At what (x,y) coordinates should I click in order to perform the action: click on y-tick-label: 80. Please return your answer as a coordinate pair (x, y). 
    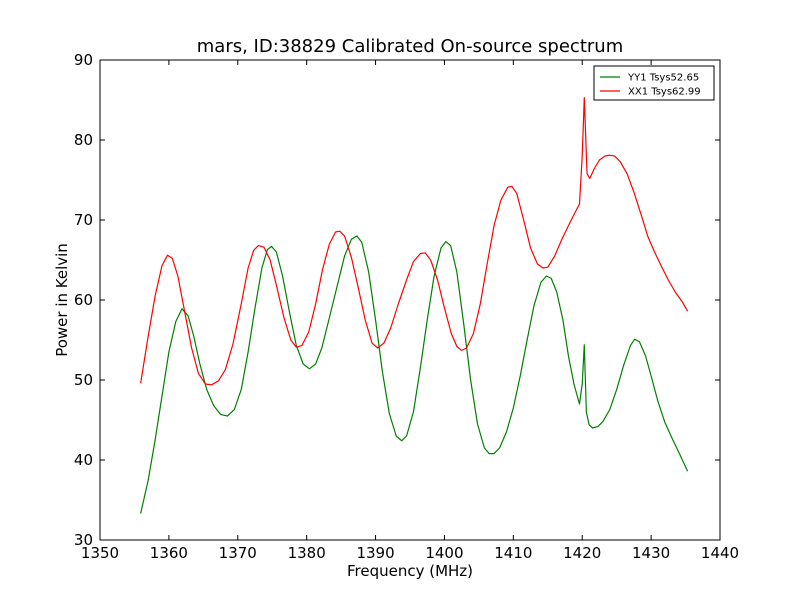
    Looking at the image, I should click on (83, 140).